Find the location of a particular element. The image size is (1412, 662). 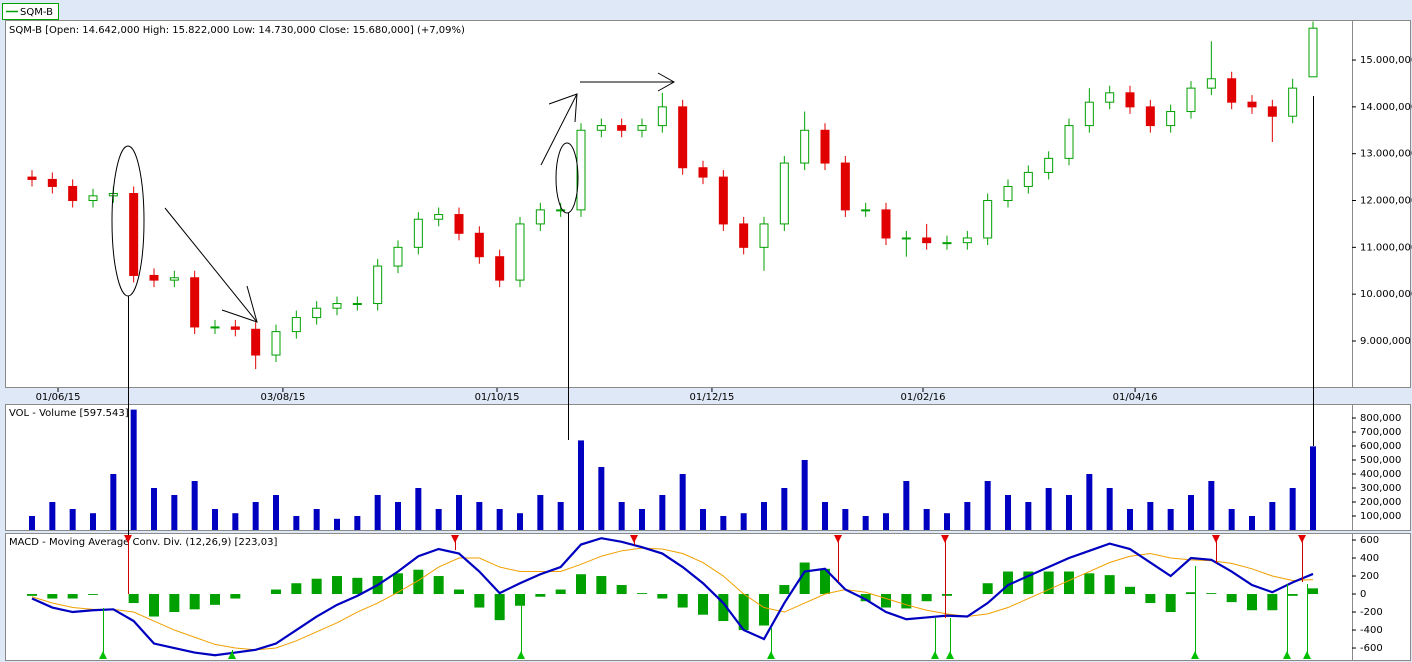

volume-title: VOL - Volume [597.543] is located at coordinates (69, 413).